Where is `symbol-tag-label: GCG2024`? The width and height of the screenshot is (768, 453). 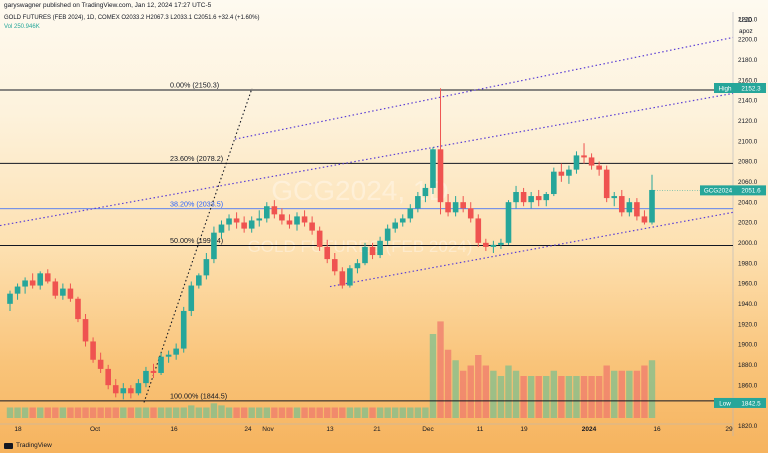
symbol-tag-label: GCG2024 is located at coordinates (718, 191).